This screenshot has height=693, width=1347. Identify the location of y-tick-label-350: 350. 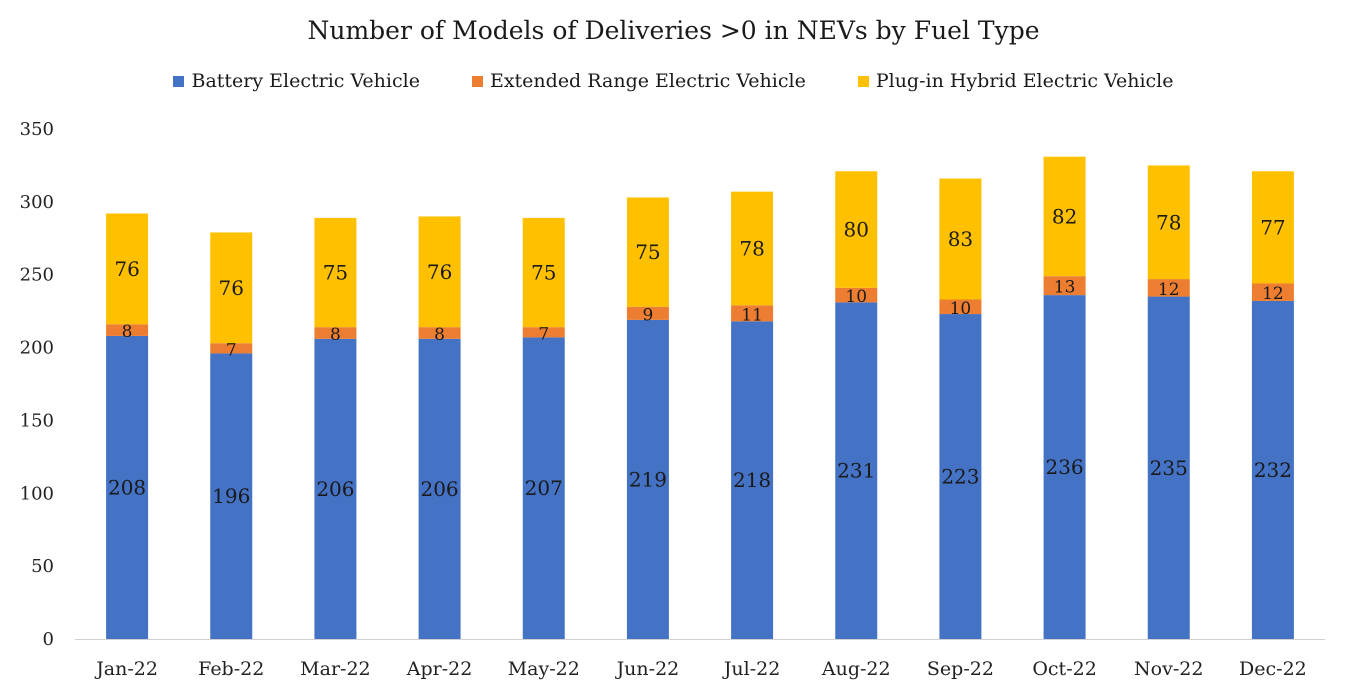
(37, 129).